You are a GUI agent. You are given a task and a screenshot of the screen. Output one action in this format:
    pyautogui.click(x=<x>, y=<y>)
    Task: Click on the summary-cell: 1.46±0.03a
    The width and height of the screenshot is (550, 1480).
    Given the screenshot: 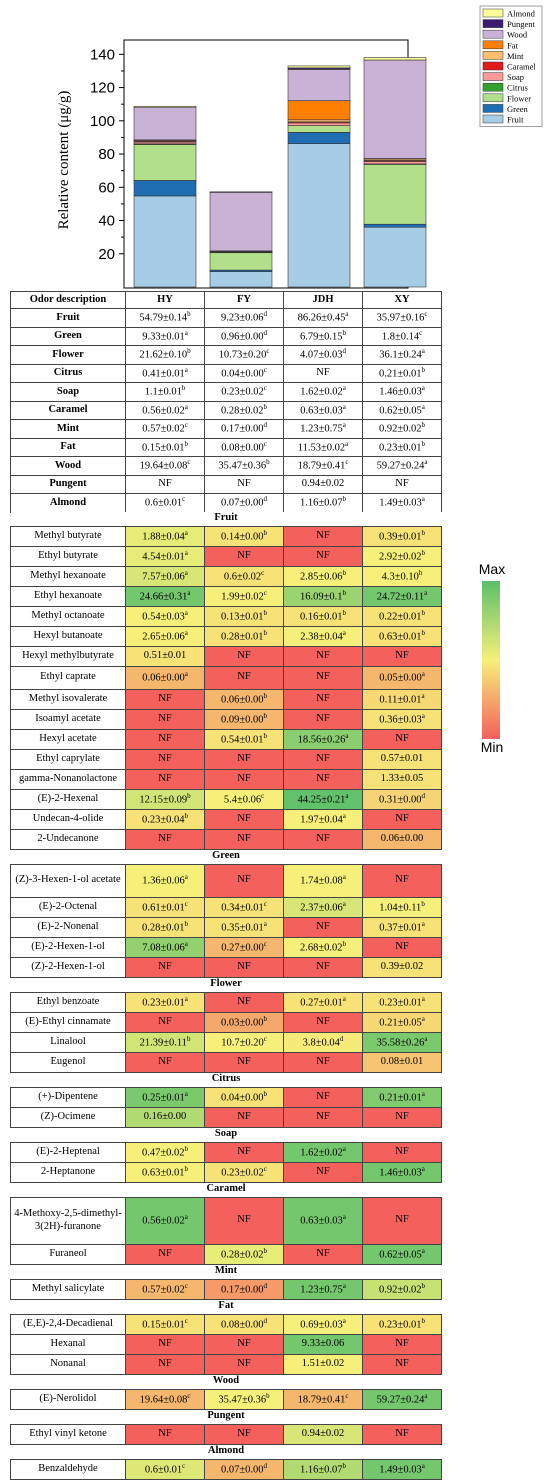 What is the action you would take?
    pyautogui.click(x=402, y=392)
    